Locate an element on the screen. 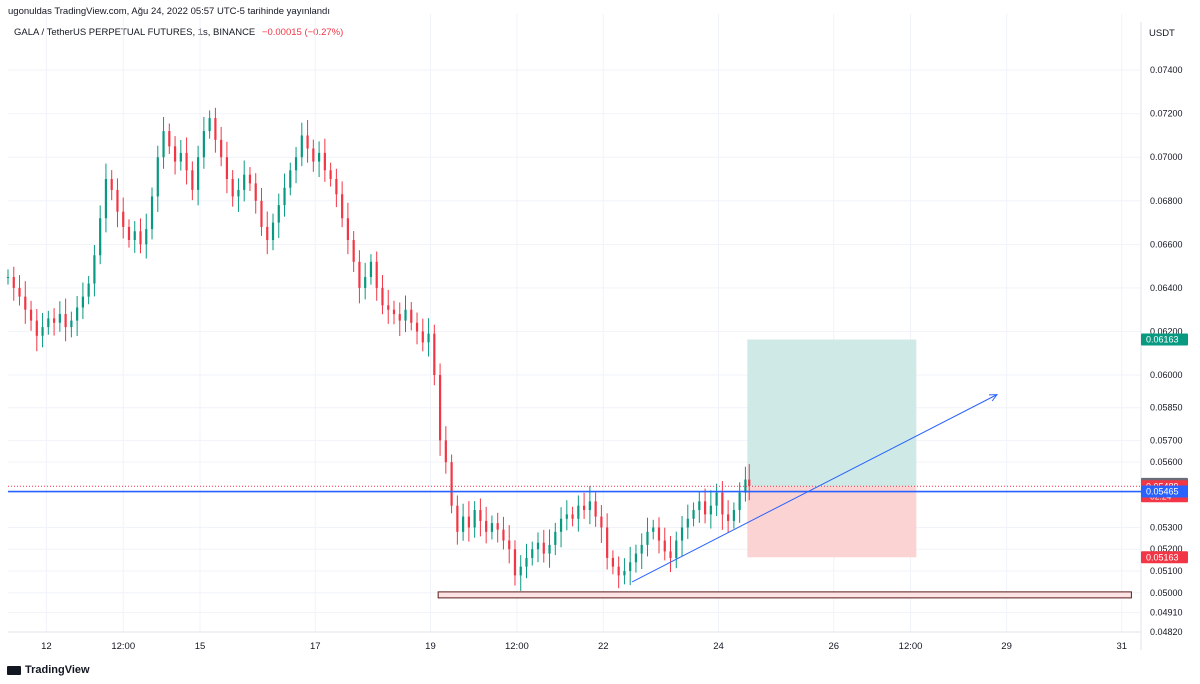  brand-label: TradingView is located at coordinates (57, 670).